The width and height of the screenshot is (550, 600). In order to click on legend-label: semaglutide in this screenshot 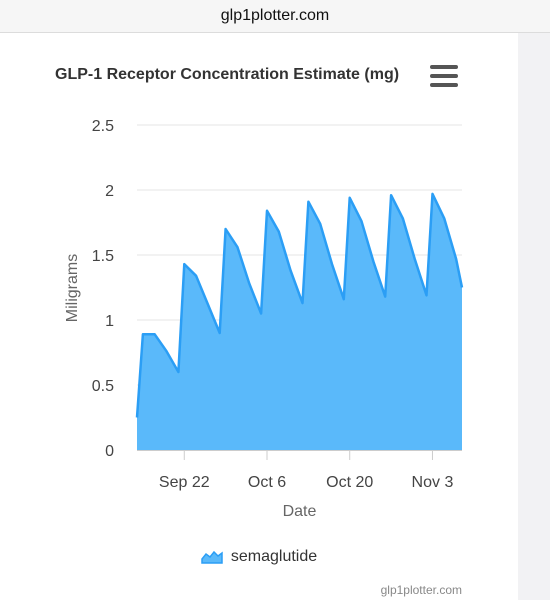, I will do `click(274, 556)`.